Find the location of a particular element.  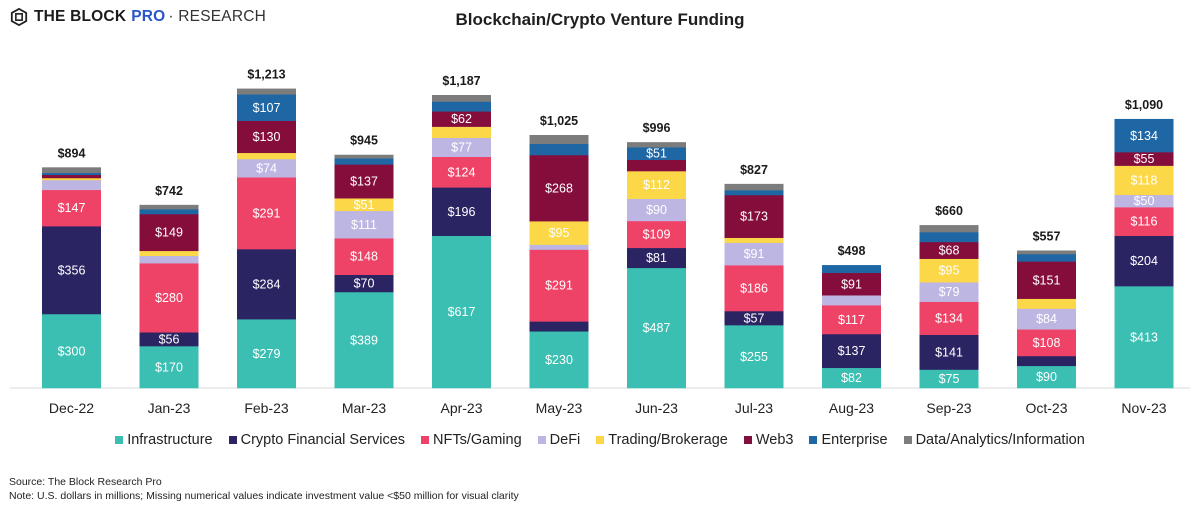

legend-label: Enterprise is located at coordinates (854, 440).